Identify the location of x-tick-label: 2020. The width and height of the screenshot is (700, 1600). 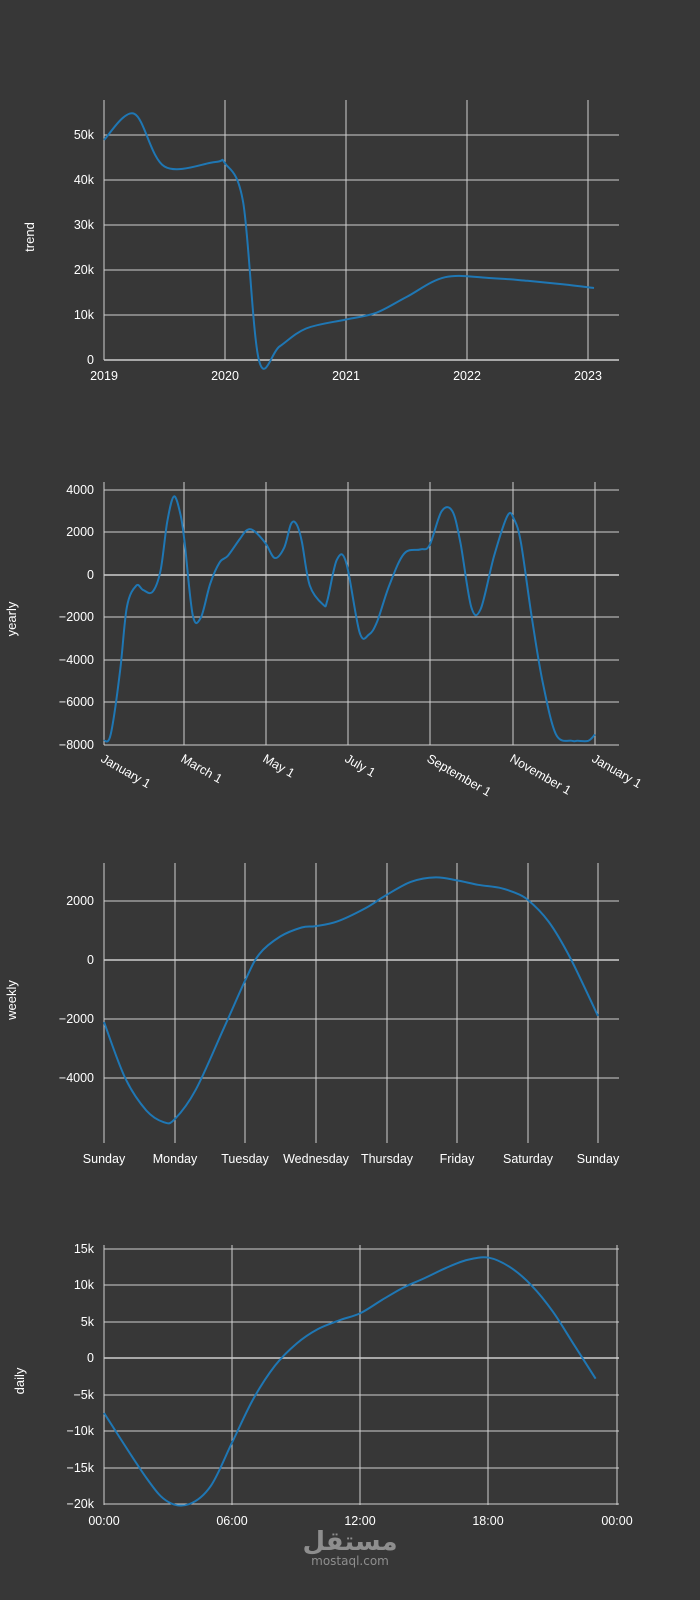
(225, 376).